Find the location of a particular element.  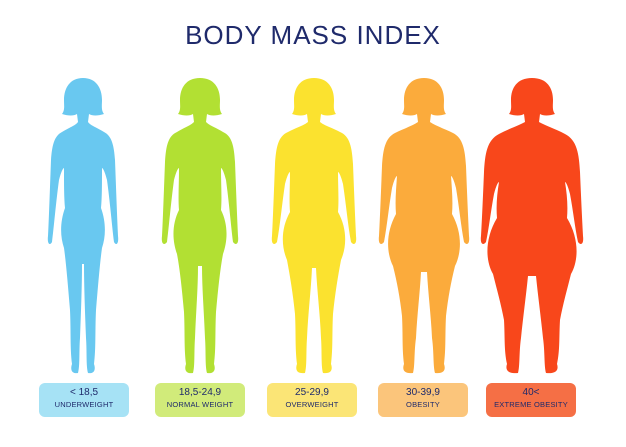

extreme-obesity-silhouette is located at coordinates (532, 226).